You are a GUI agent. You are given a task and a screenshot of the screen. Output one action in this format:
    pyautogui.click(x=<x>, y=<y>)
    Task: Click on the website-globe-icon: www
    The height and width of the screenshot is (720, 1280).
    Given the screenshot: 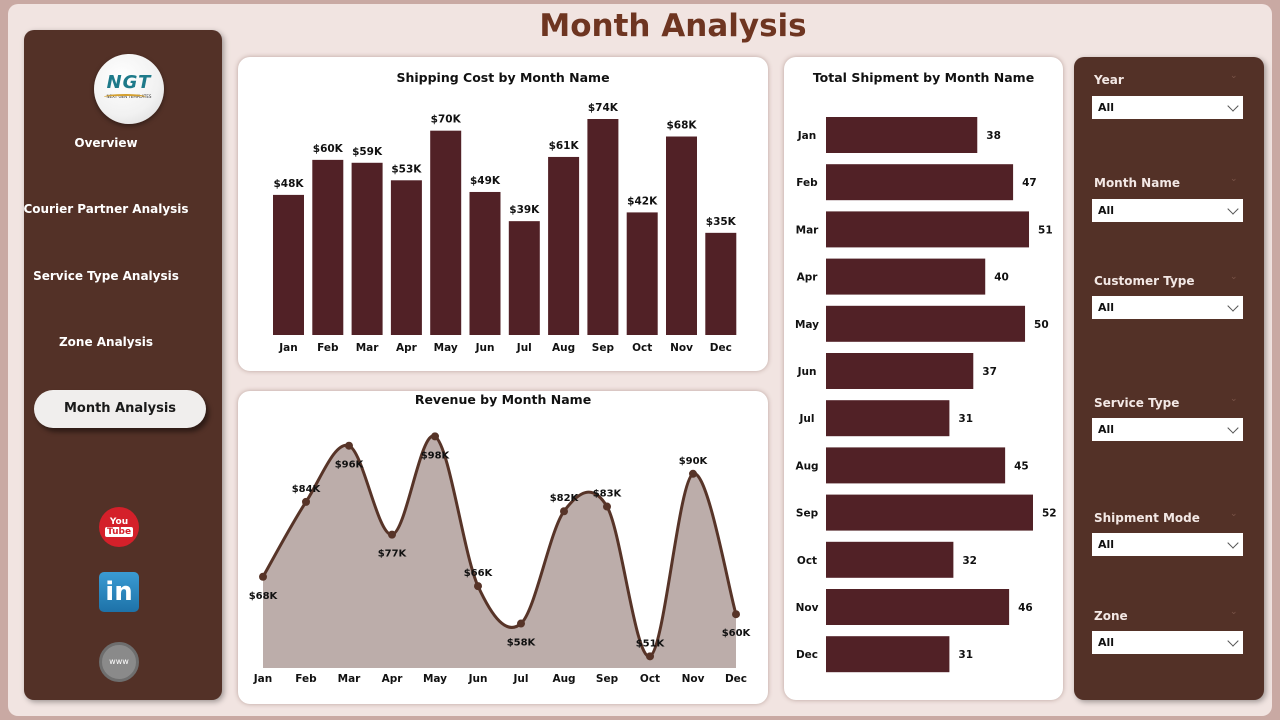 What is the action you would take?
    pyautogui.click(x=119, y=662)
    